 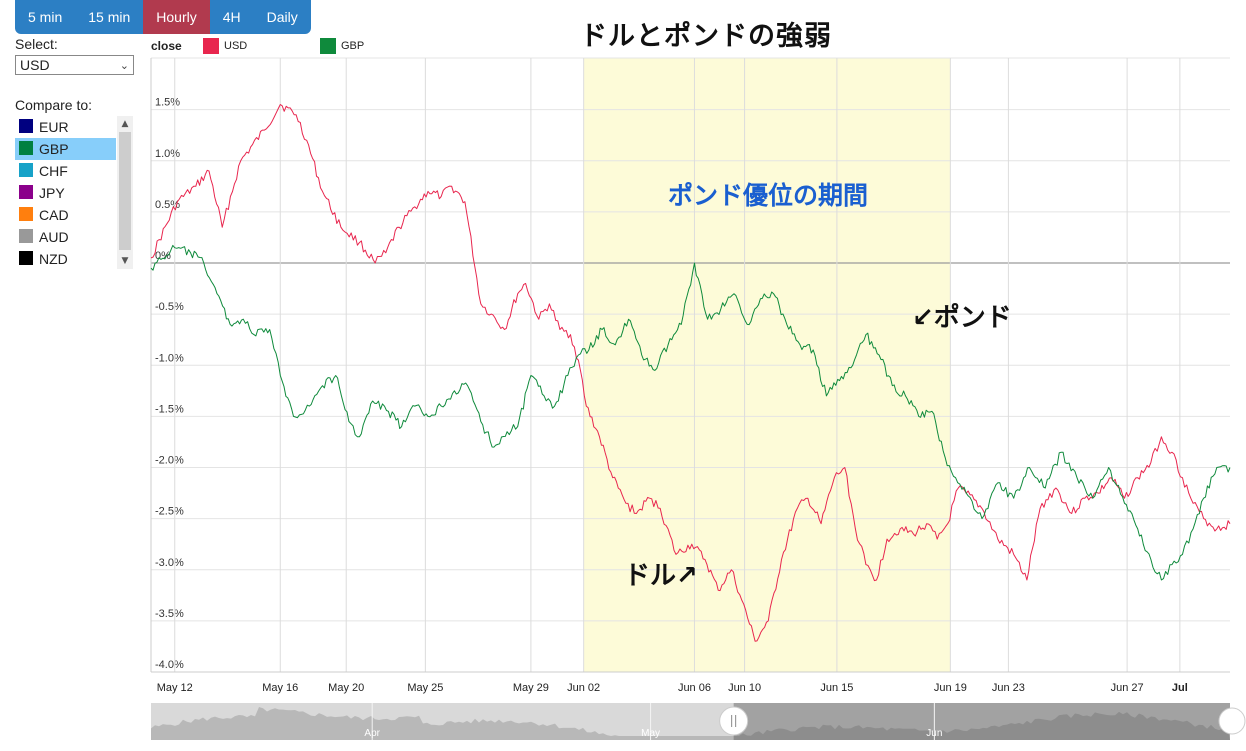 I want to click on x-tick-label: Jun 06, so click(x=694, y=688).